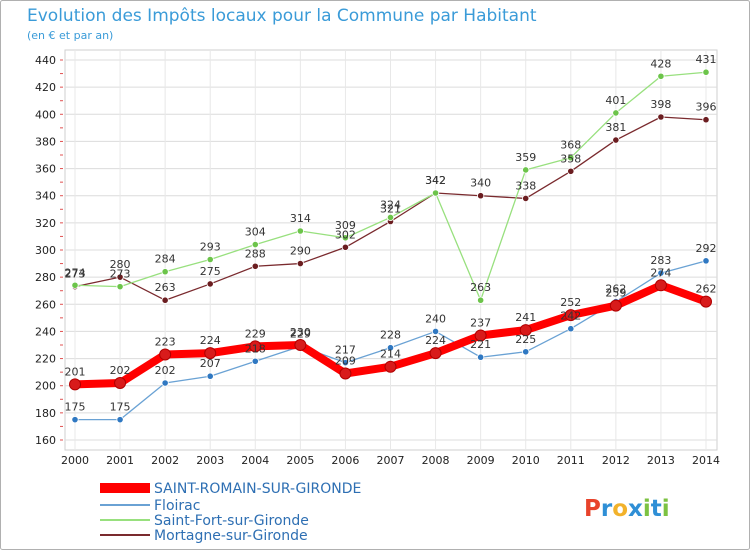 This screenshot has height=550, width=750. I want to click on data-label: 280, so click(120, 264).